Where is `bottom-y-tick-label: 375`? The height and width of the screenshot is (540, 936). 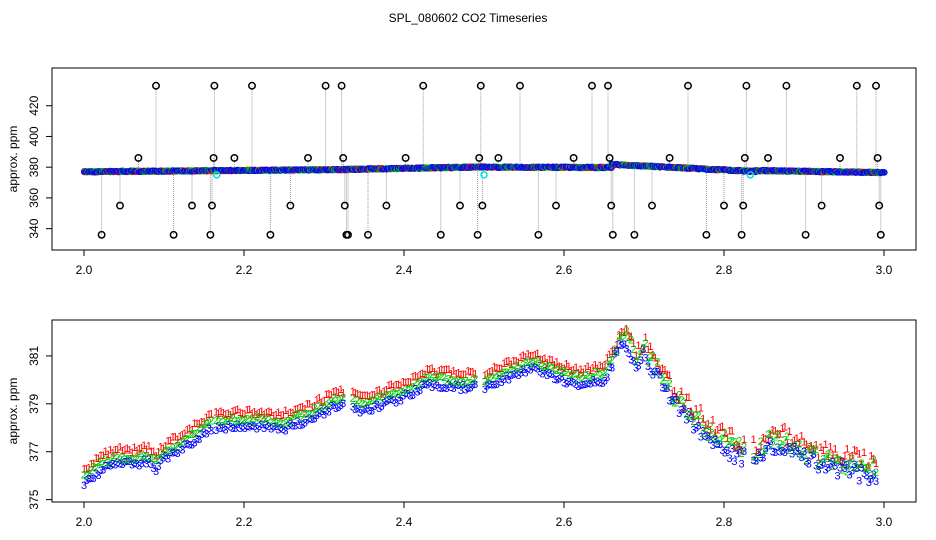
bottom-y-tick-label: 375 is located at coordinates (34, 499).